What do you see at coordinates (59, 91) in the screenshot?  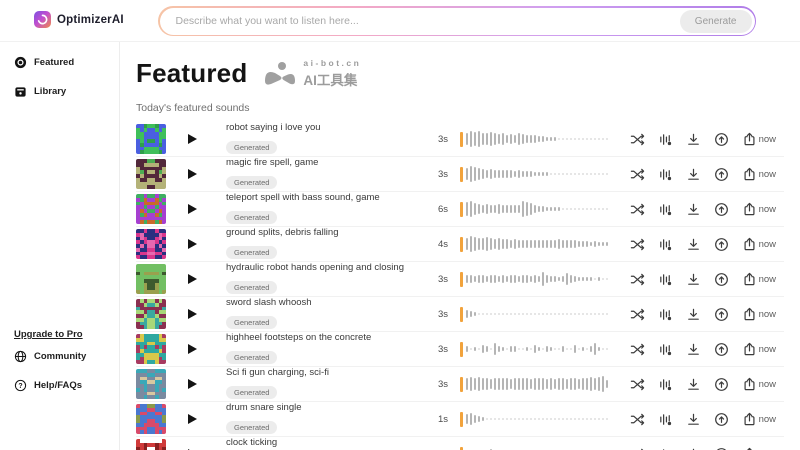 I see `sidebar-item-library: Library` at bounding box center [59, 91].